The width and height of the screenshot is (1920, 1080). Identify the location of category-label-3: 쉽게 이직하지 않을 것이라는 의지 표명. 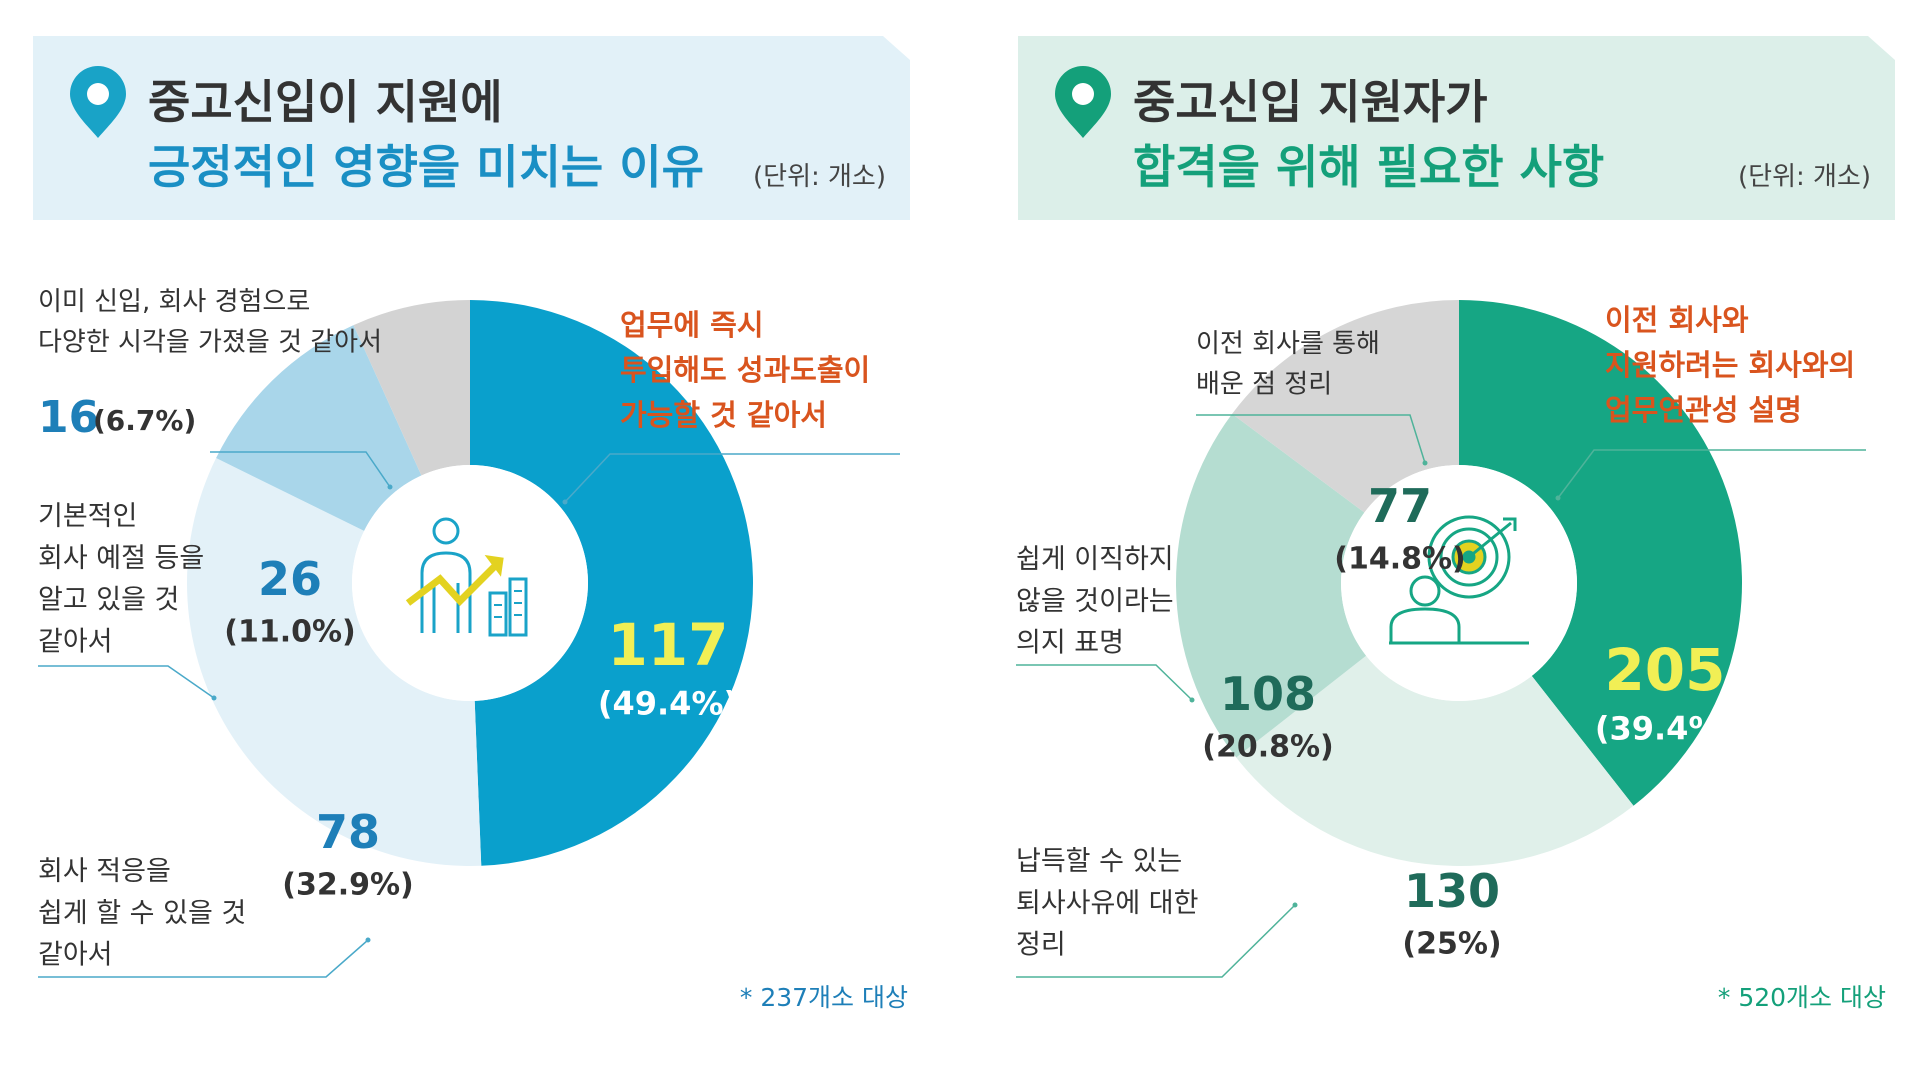
(1095, 601).